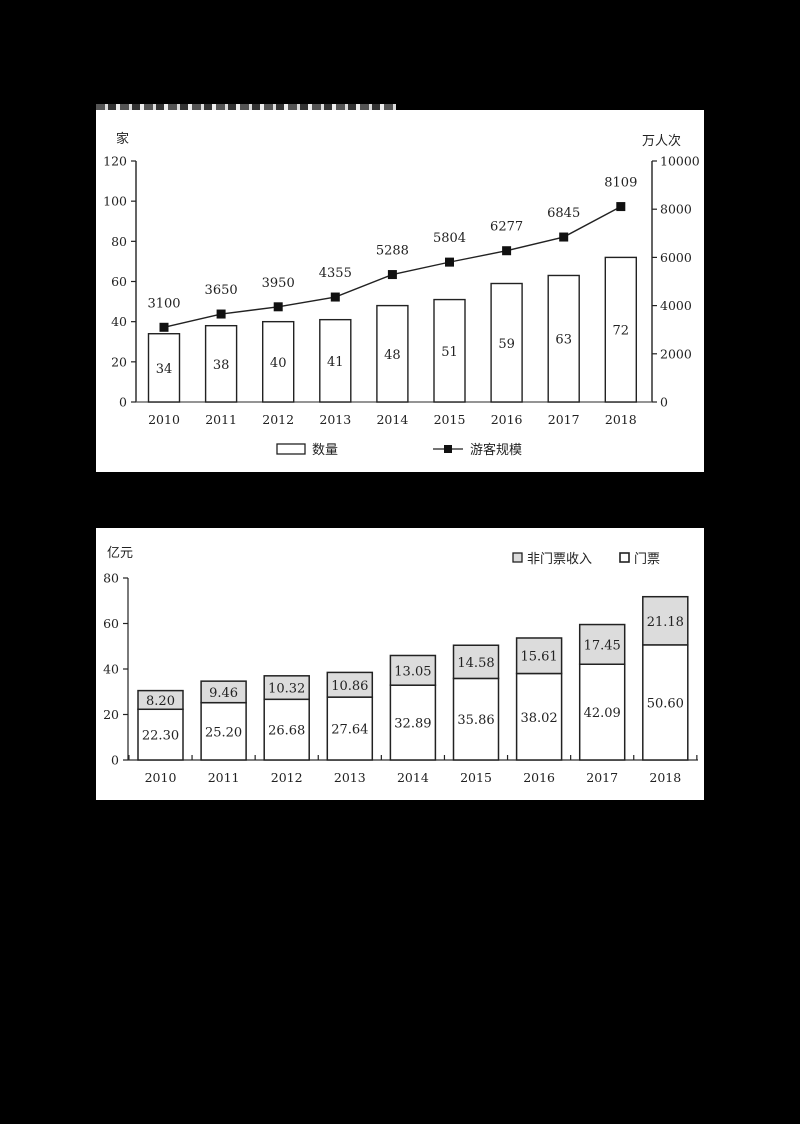 Image resolution: width=800 pixels, height=1124 pixels. Describe the element at coordinates (564, 419) in the screenshot. I see `x-tick-label: 2017` at that location.